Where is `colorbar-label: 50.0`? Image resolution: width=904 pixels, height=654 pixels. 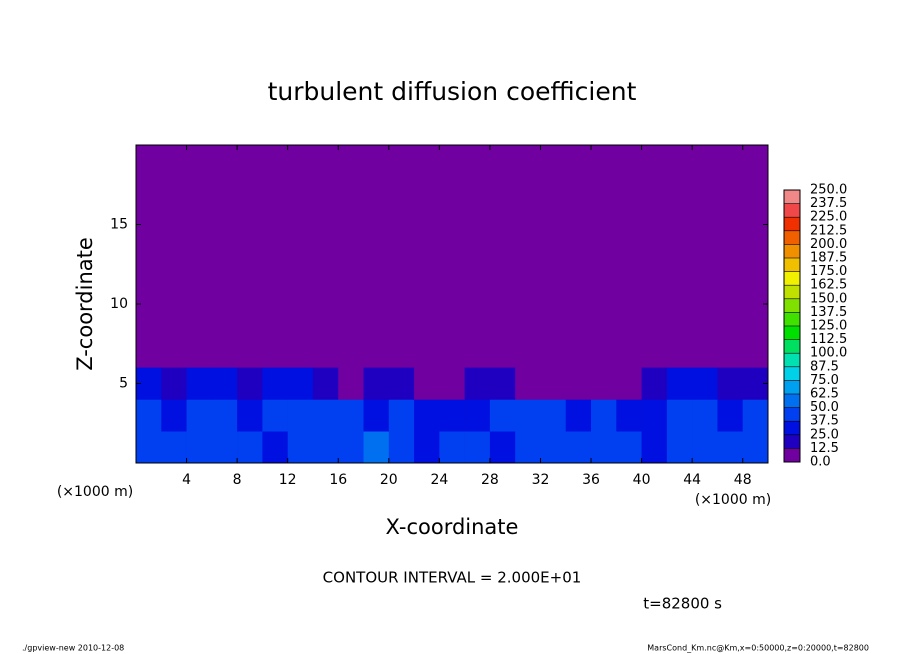 colorbar-label: 50.0 is located at coordinates (824, 407).